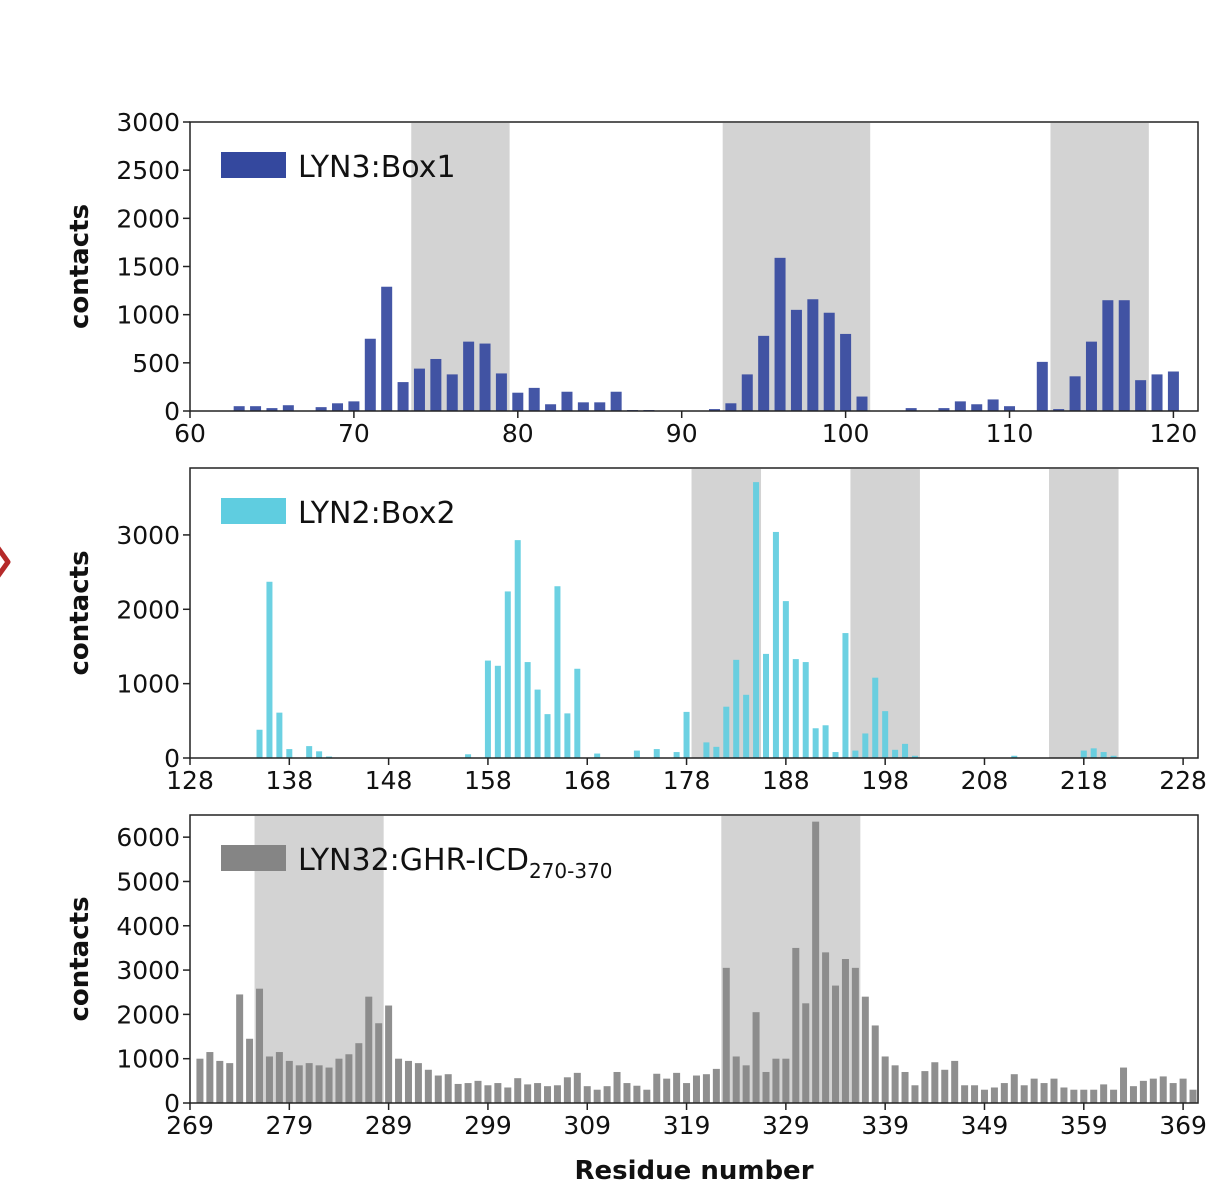 Image resolution: width=1215 pixels, height=1199 pixels. What do you see at coordinates (518, 433) in the screenshot?
I see `x-tick-label: 80` at bounding box center [518, 433].